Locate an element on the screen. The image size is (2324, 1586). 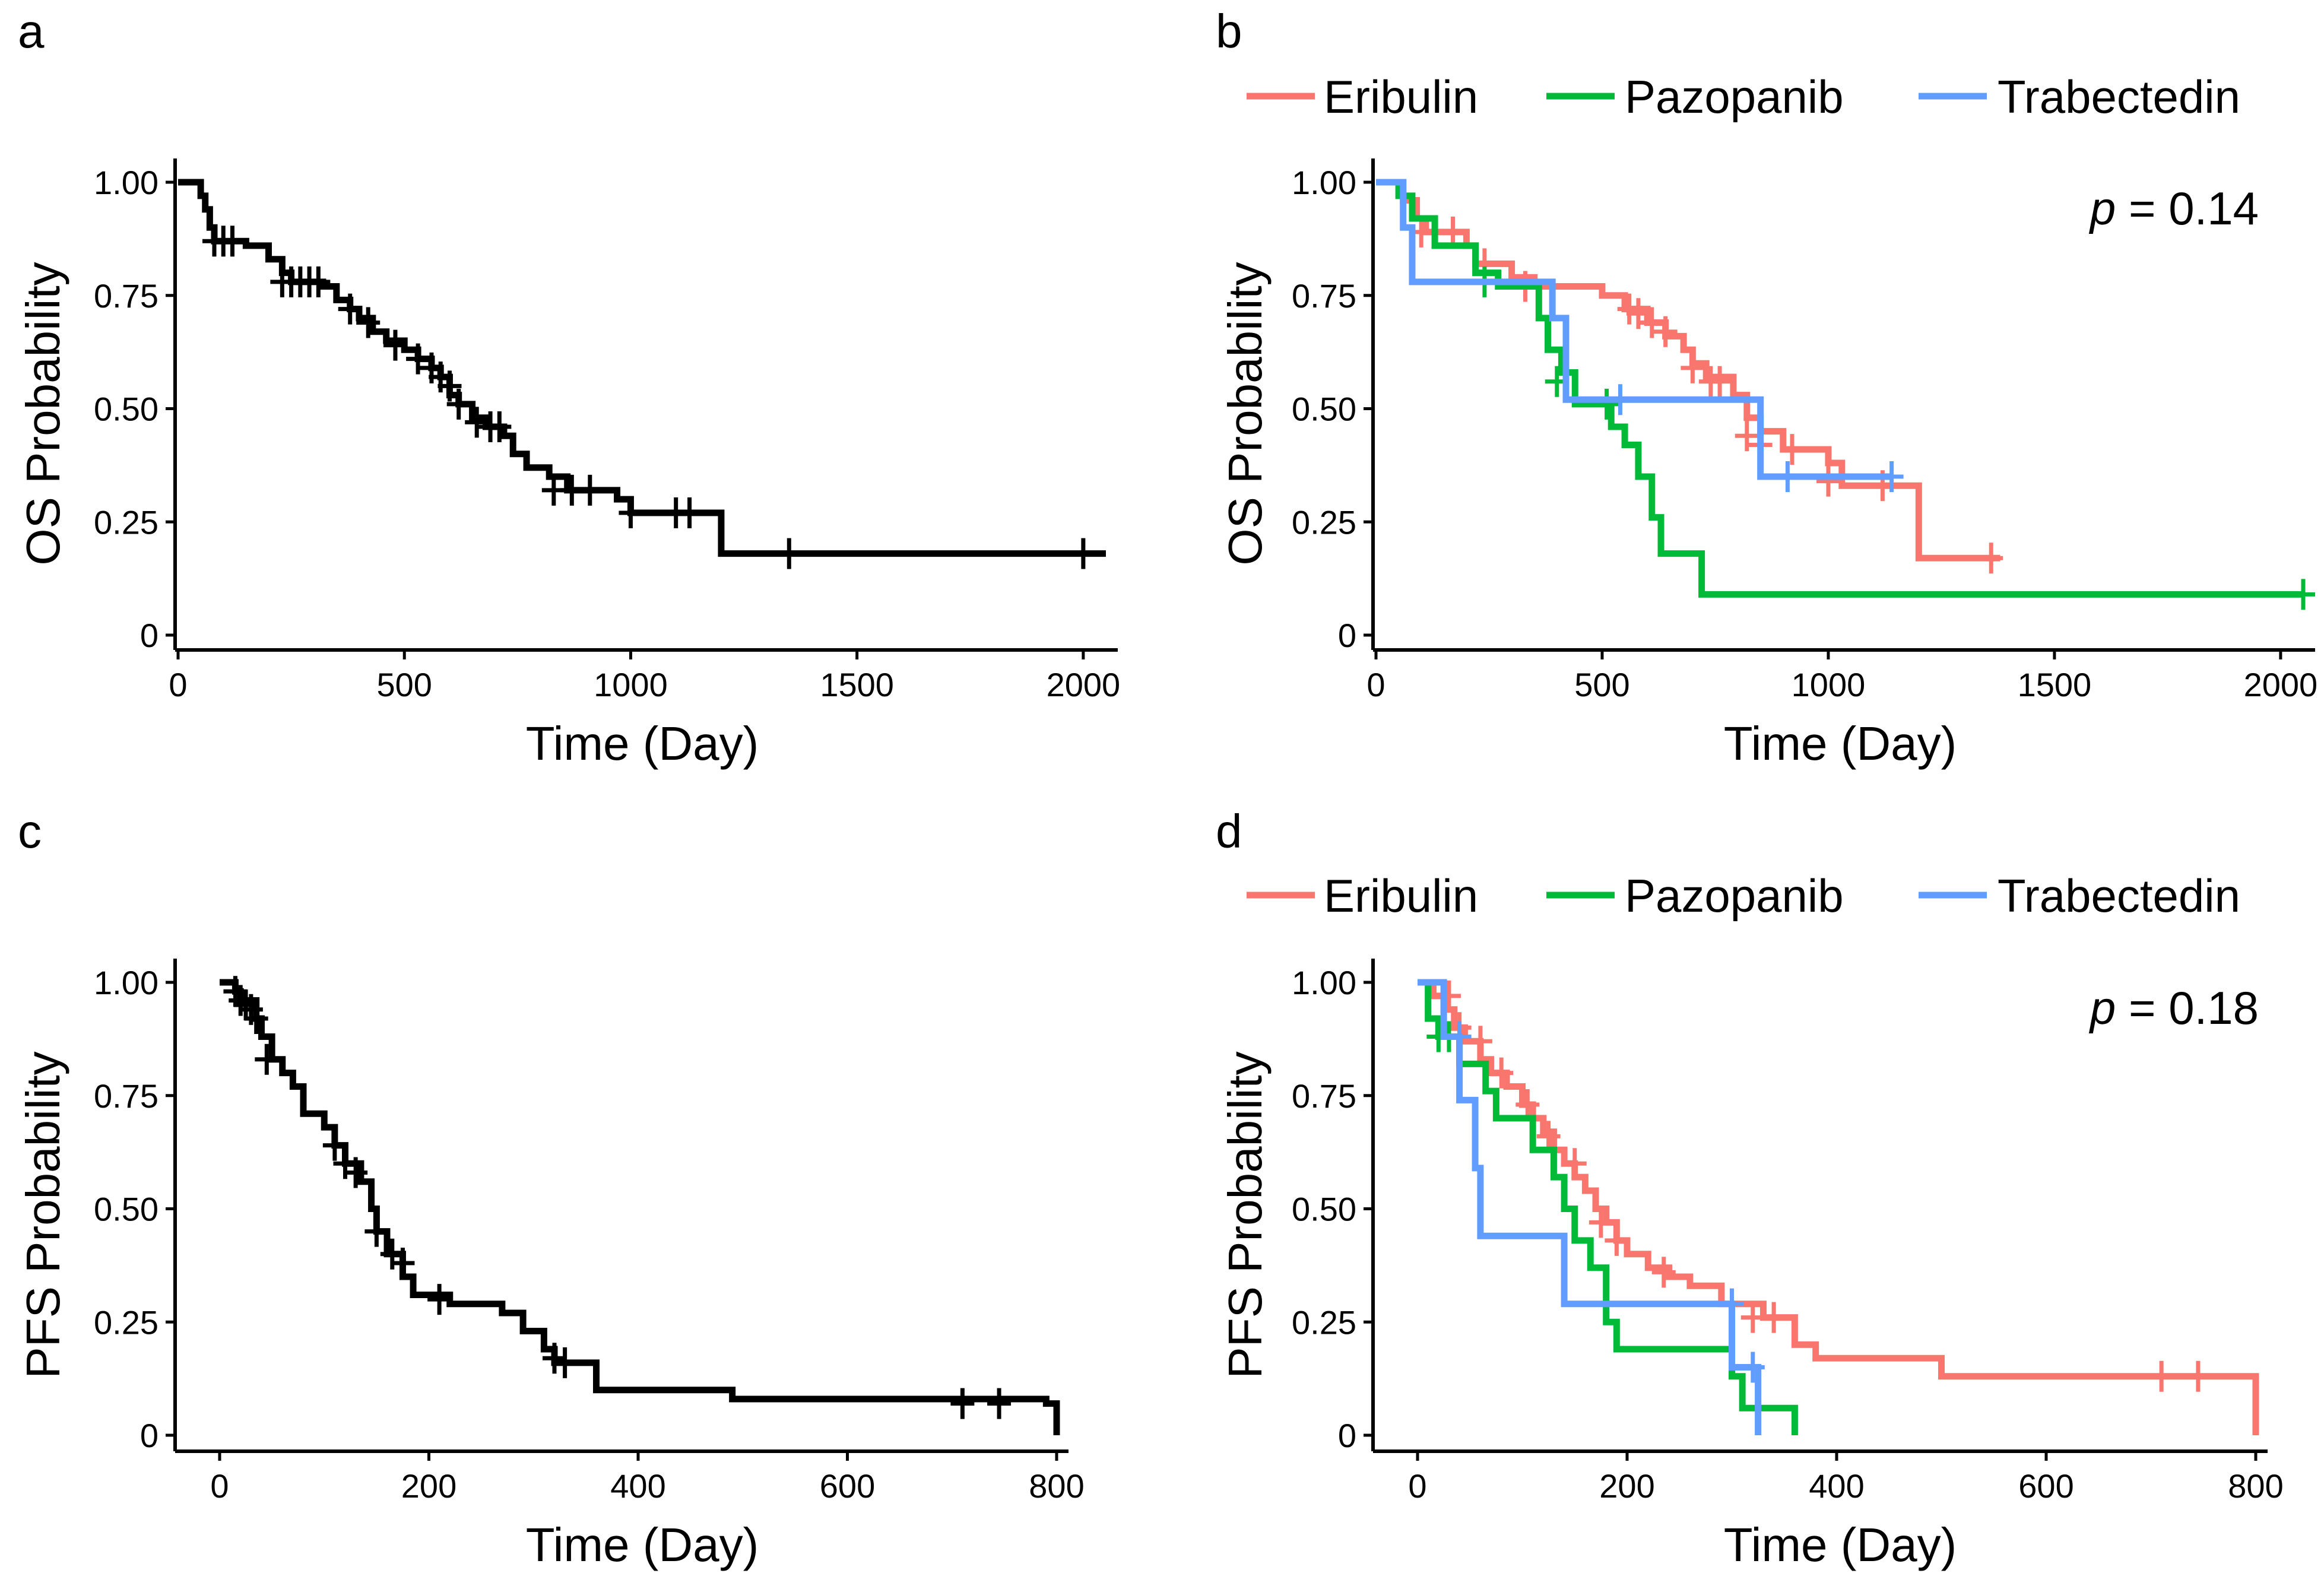
x-tick-label-a: 1000 is located at coordinates (631, 684).